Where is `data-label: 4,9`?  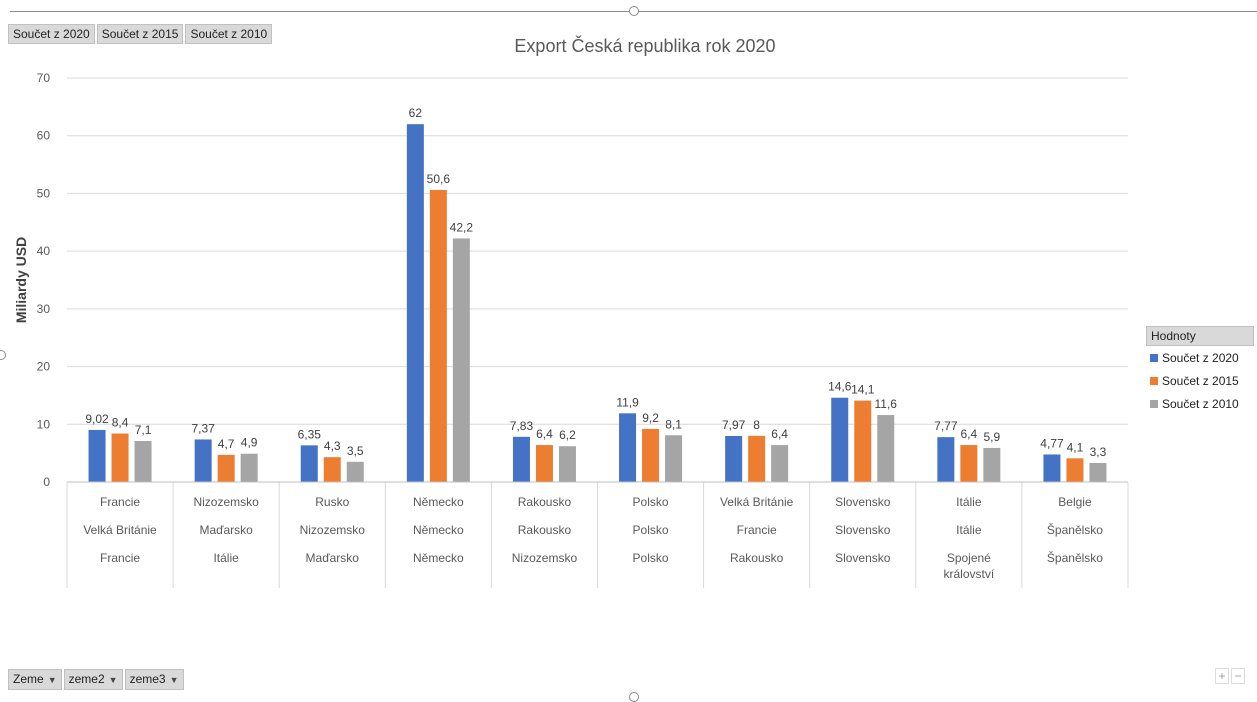
data-label: 4,9 is located at coordinates (249, 443).